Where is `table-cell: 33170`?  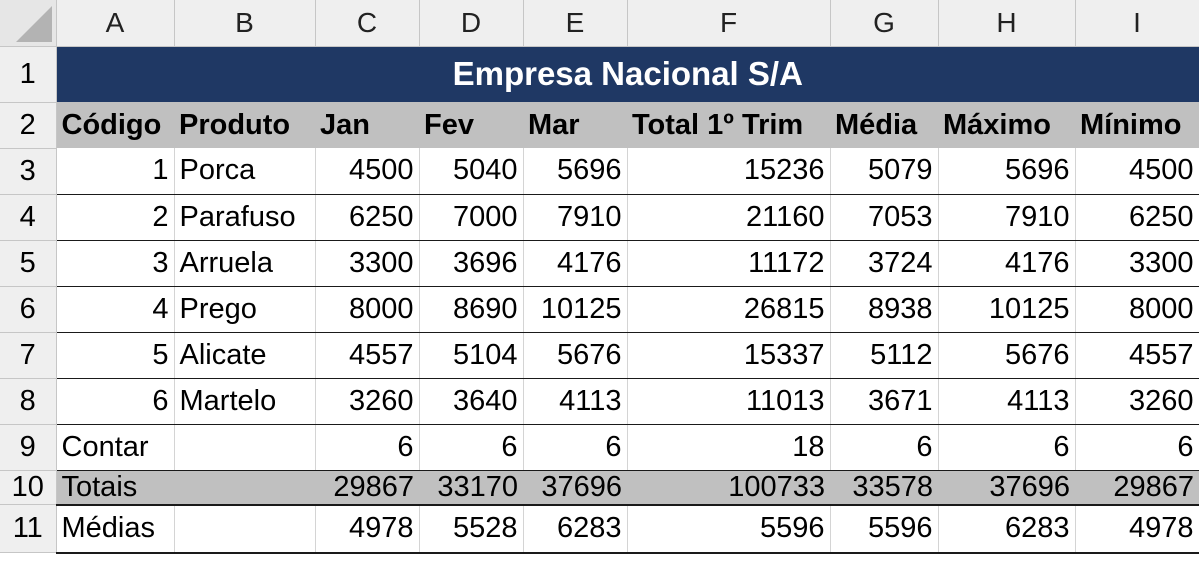
table-cell: 33170 is located at coordinates (471, 488).